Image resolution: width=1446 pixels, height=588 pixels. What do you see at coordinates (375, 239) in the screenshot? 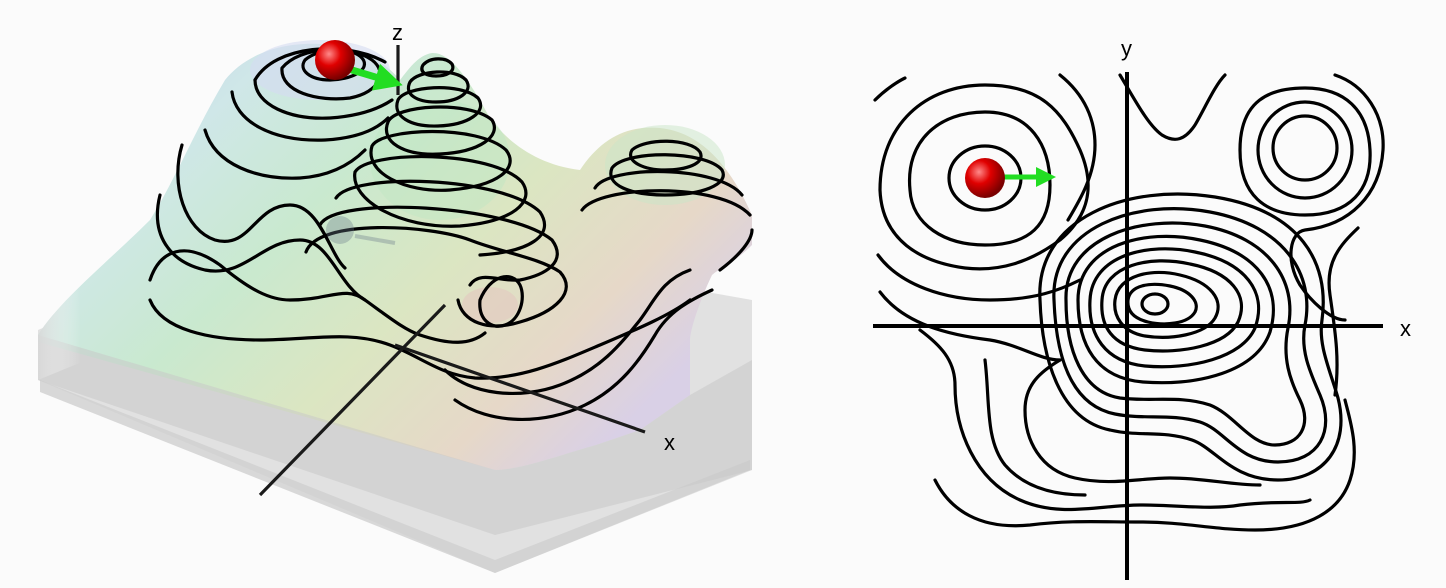
I see `arrow-shadow-3d` at bounding box center [375, 239].